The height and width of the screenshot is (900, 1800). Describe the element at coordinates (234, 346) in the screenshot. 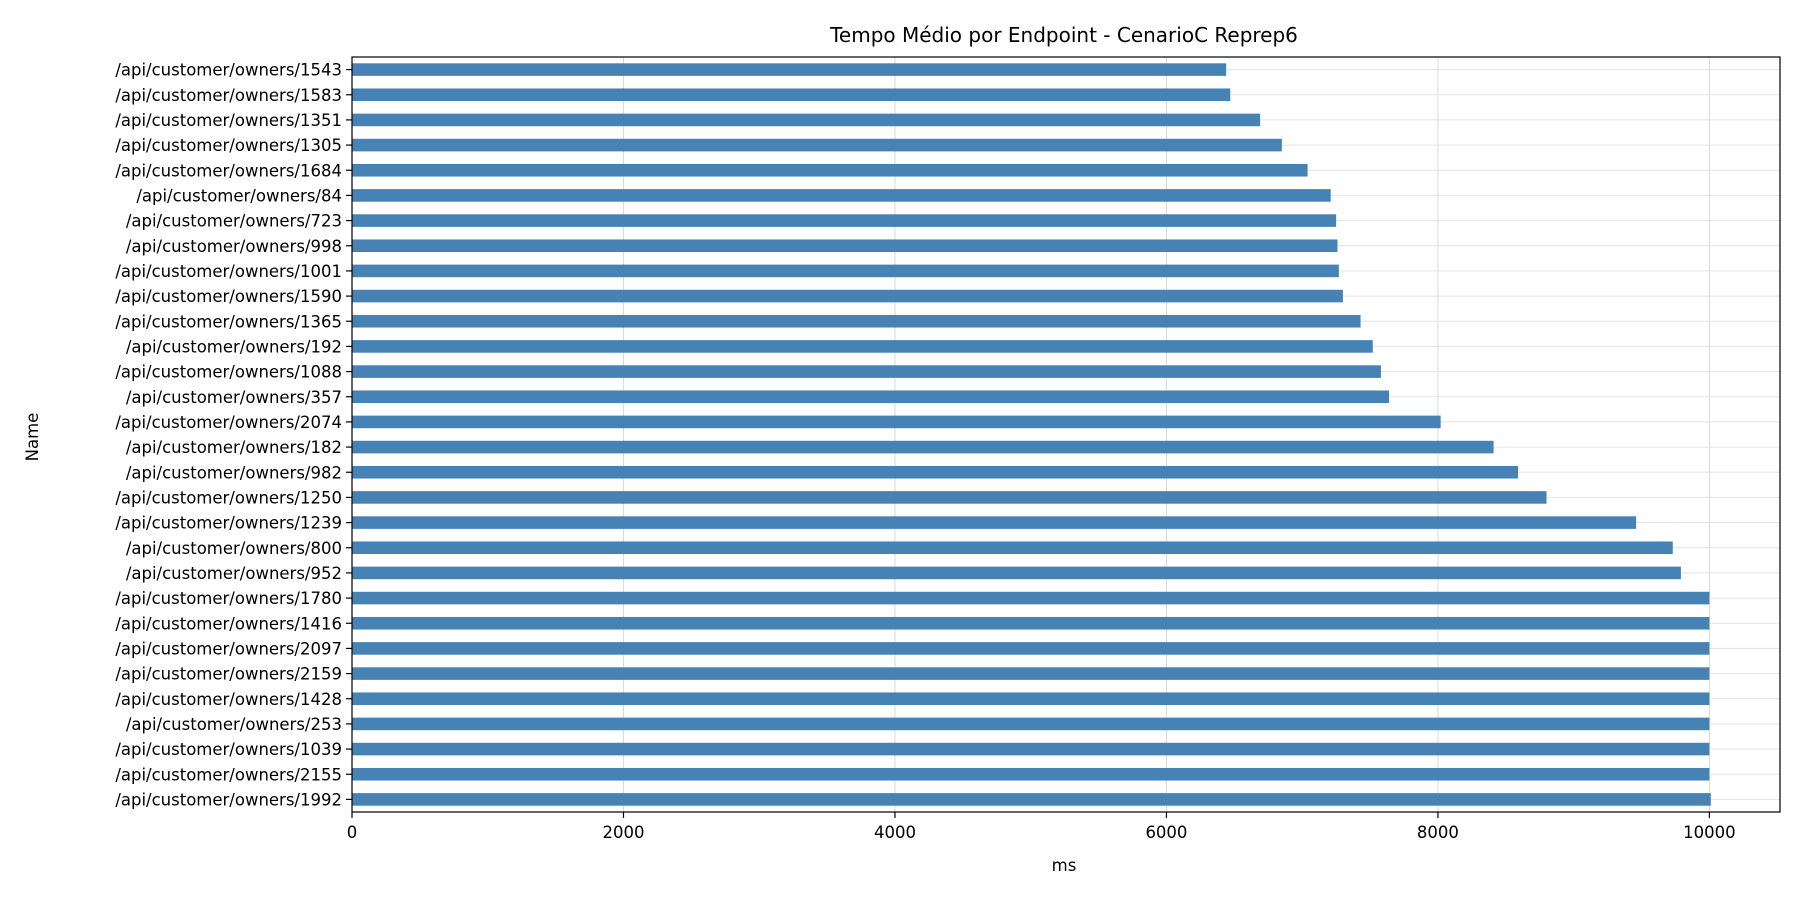

I see `y-tick-label: /api/customer/owners/192` at that location.